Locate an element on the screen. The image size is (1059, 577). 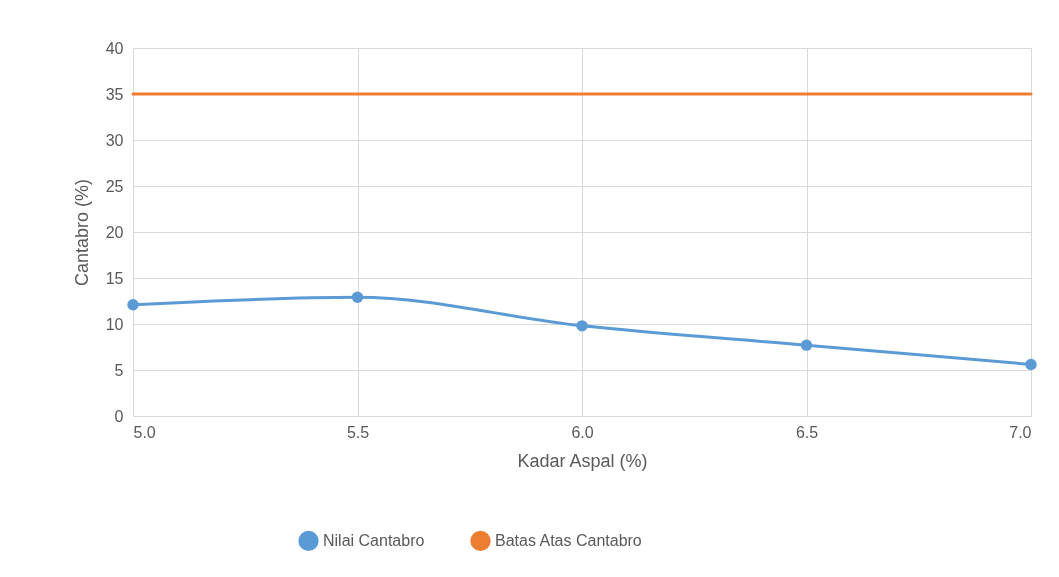
x-tick-label: 6.5 is located at coordinates (807, 432).